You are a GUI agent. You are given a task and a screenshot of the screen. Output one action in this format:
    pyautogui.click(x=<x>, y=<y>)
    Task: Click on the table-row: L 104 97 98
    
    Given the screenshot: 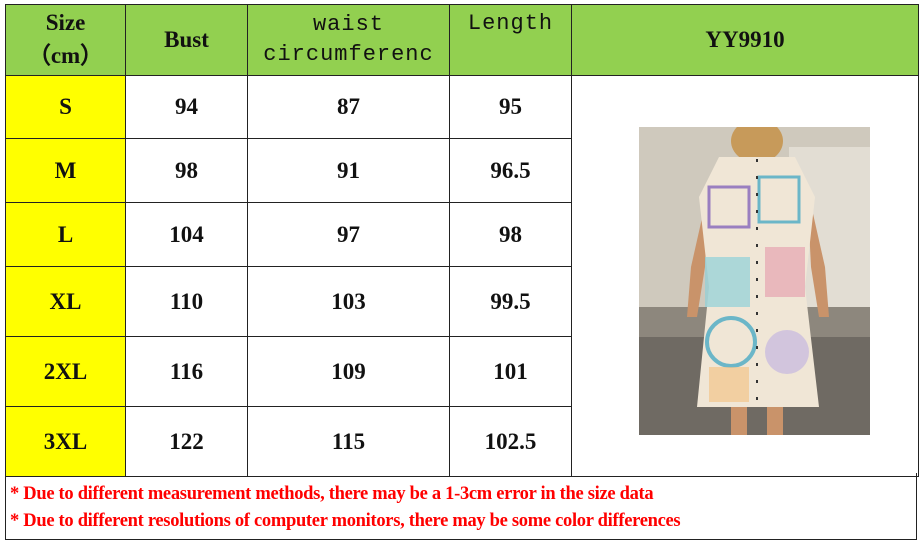 What is the action you would take?
    pyautogui.click(x=462, y=234)
    